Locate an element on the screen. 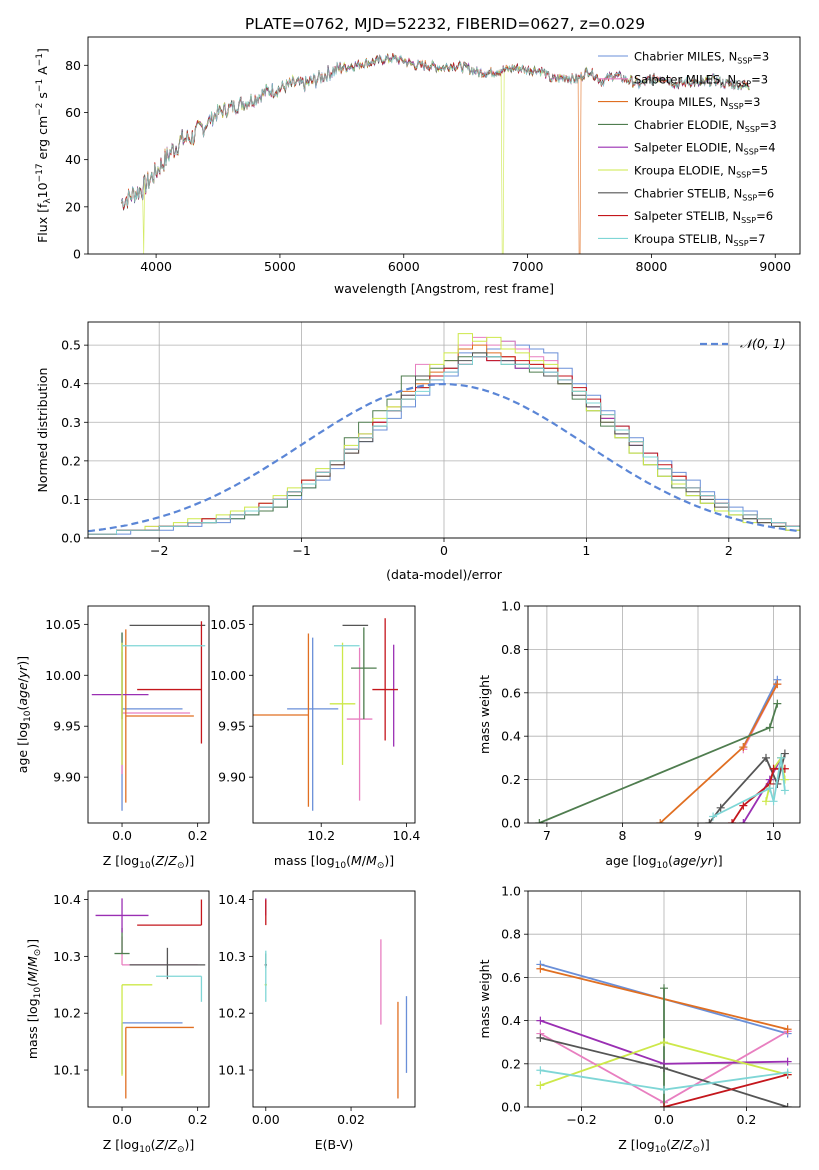 Image resolution: width=819 pixels, height=1170 pixels. x-tick-label: 6000 is located at coordinates (404, 266).